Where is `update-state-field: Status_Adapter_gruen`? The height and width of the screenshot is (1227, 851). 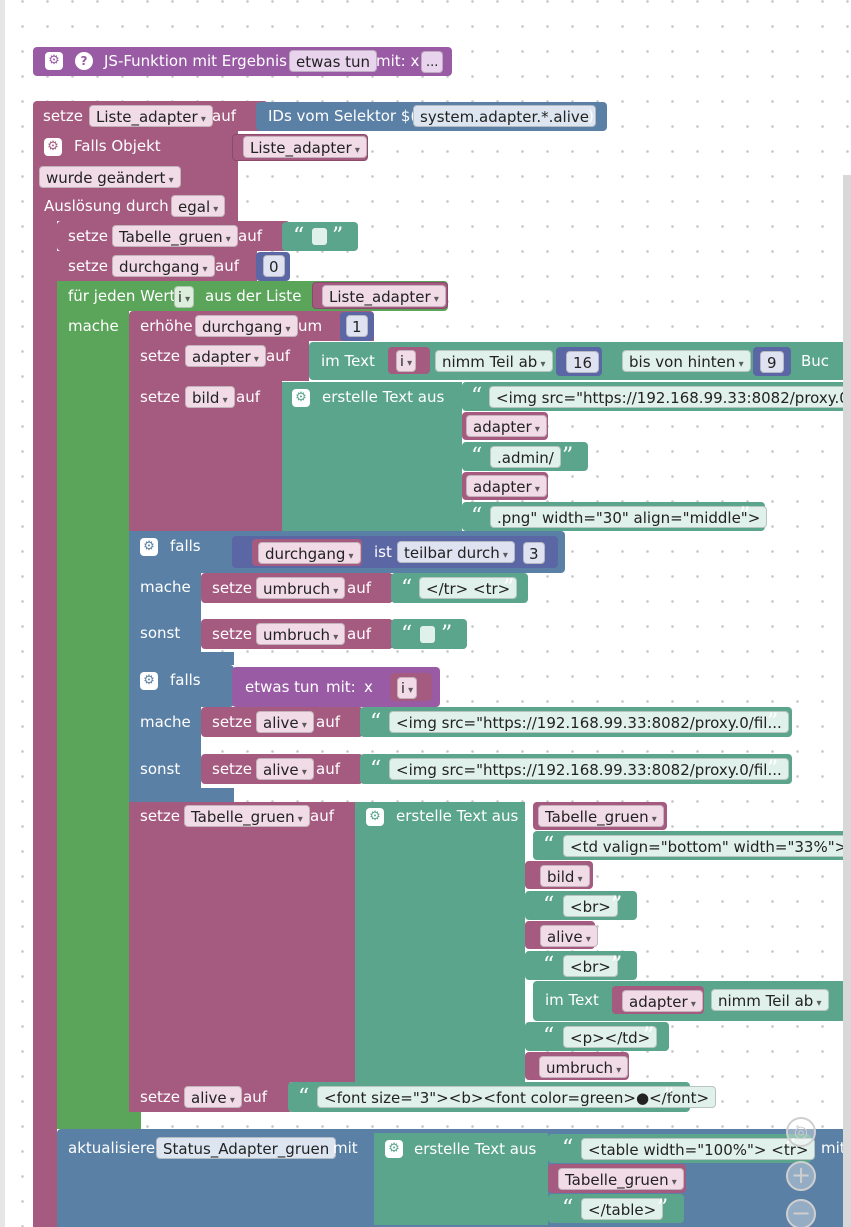
update-state-field: Status_Adapter_gruen is located at coordinates (246, 1148).